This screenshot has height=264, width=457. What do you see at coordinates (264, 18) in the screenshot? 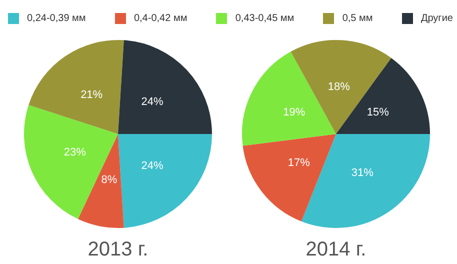
I see `legend-label: 0,43-0,45 мм` at bounding box center [264, 18].